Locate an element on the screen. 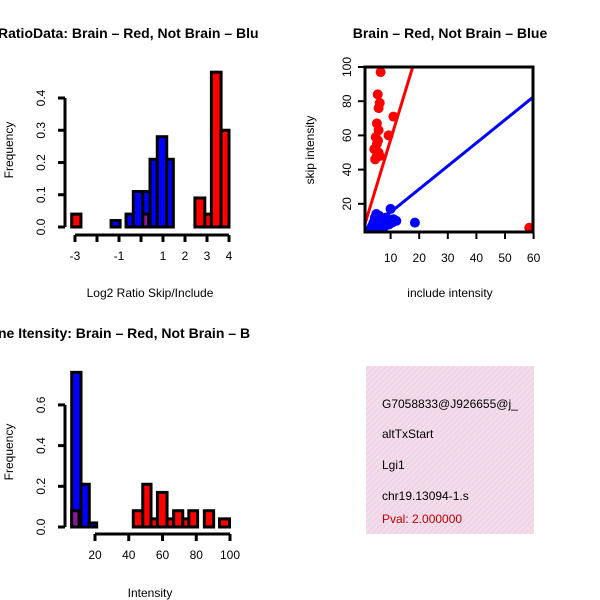 Image resolution: width=600 pixels, height=600 pixels. info-gene: Lgi1 is located at coordinates (393, 465).